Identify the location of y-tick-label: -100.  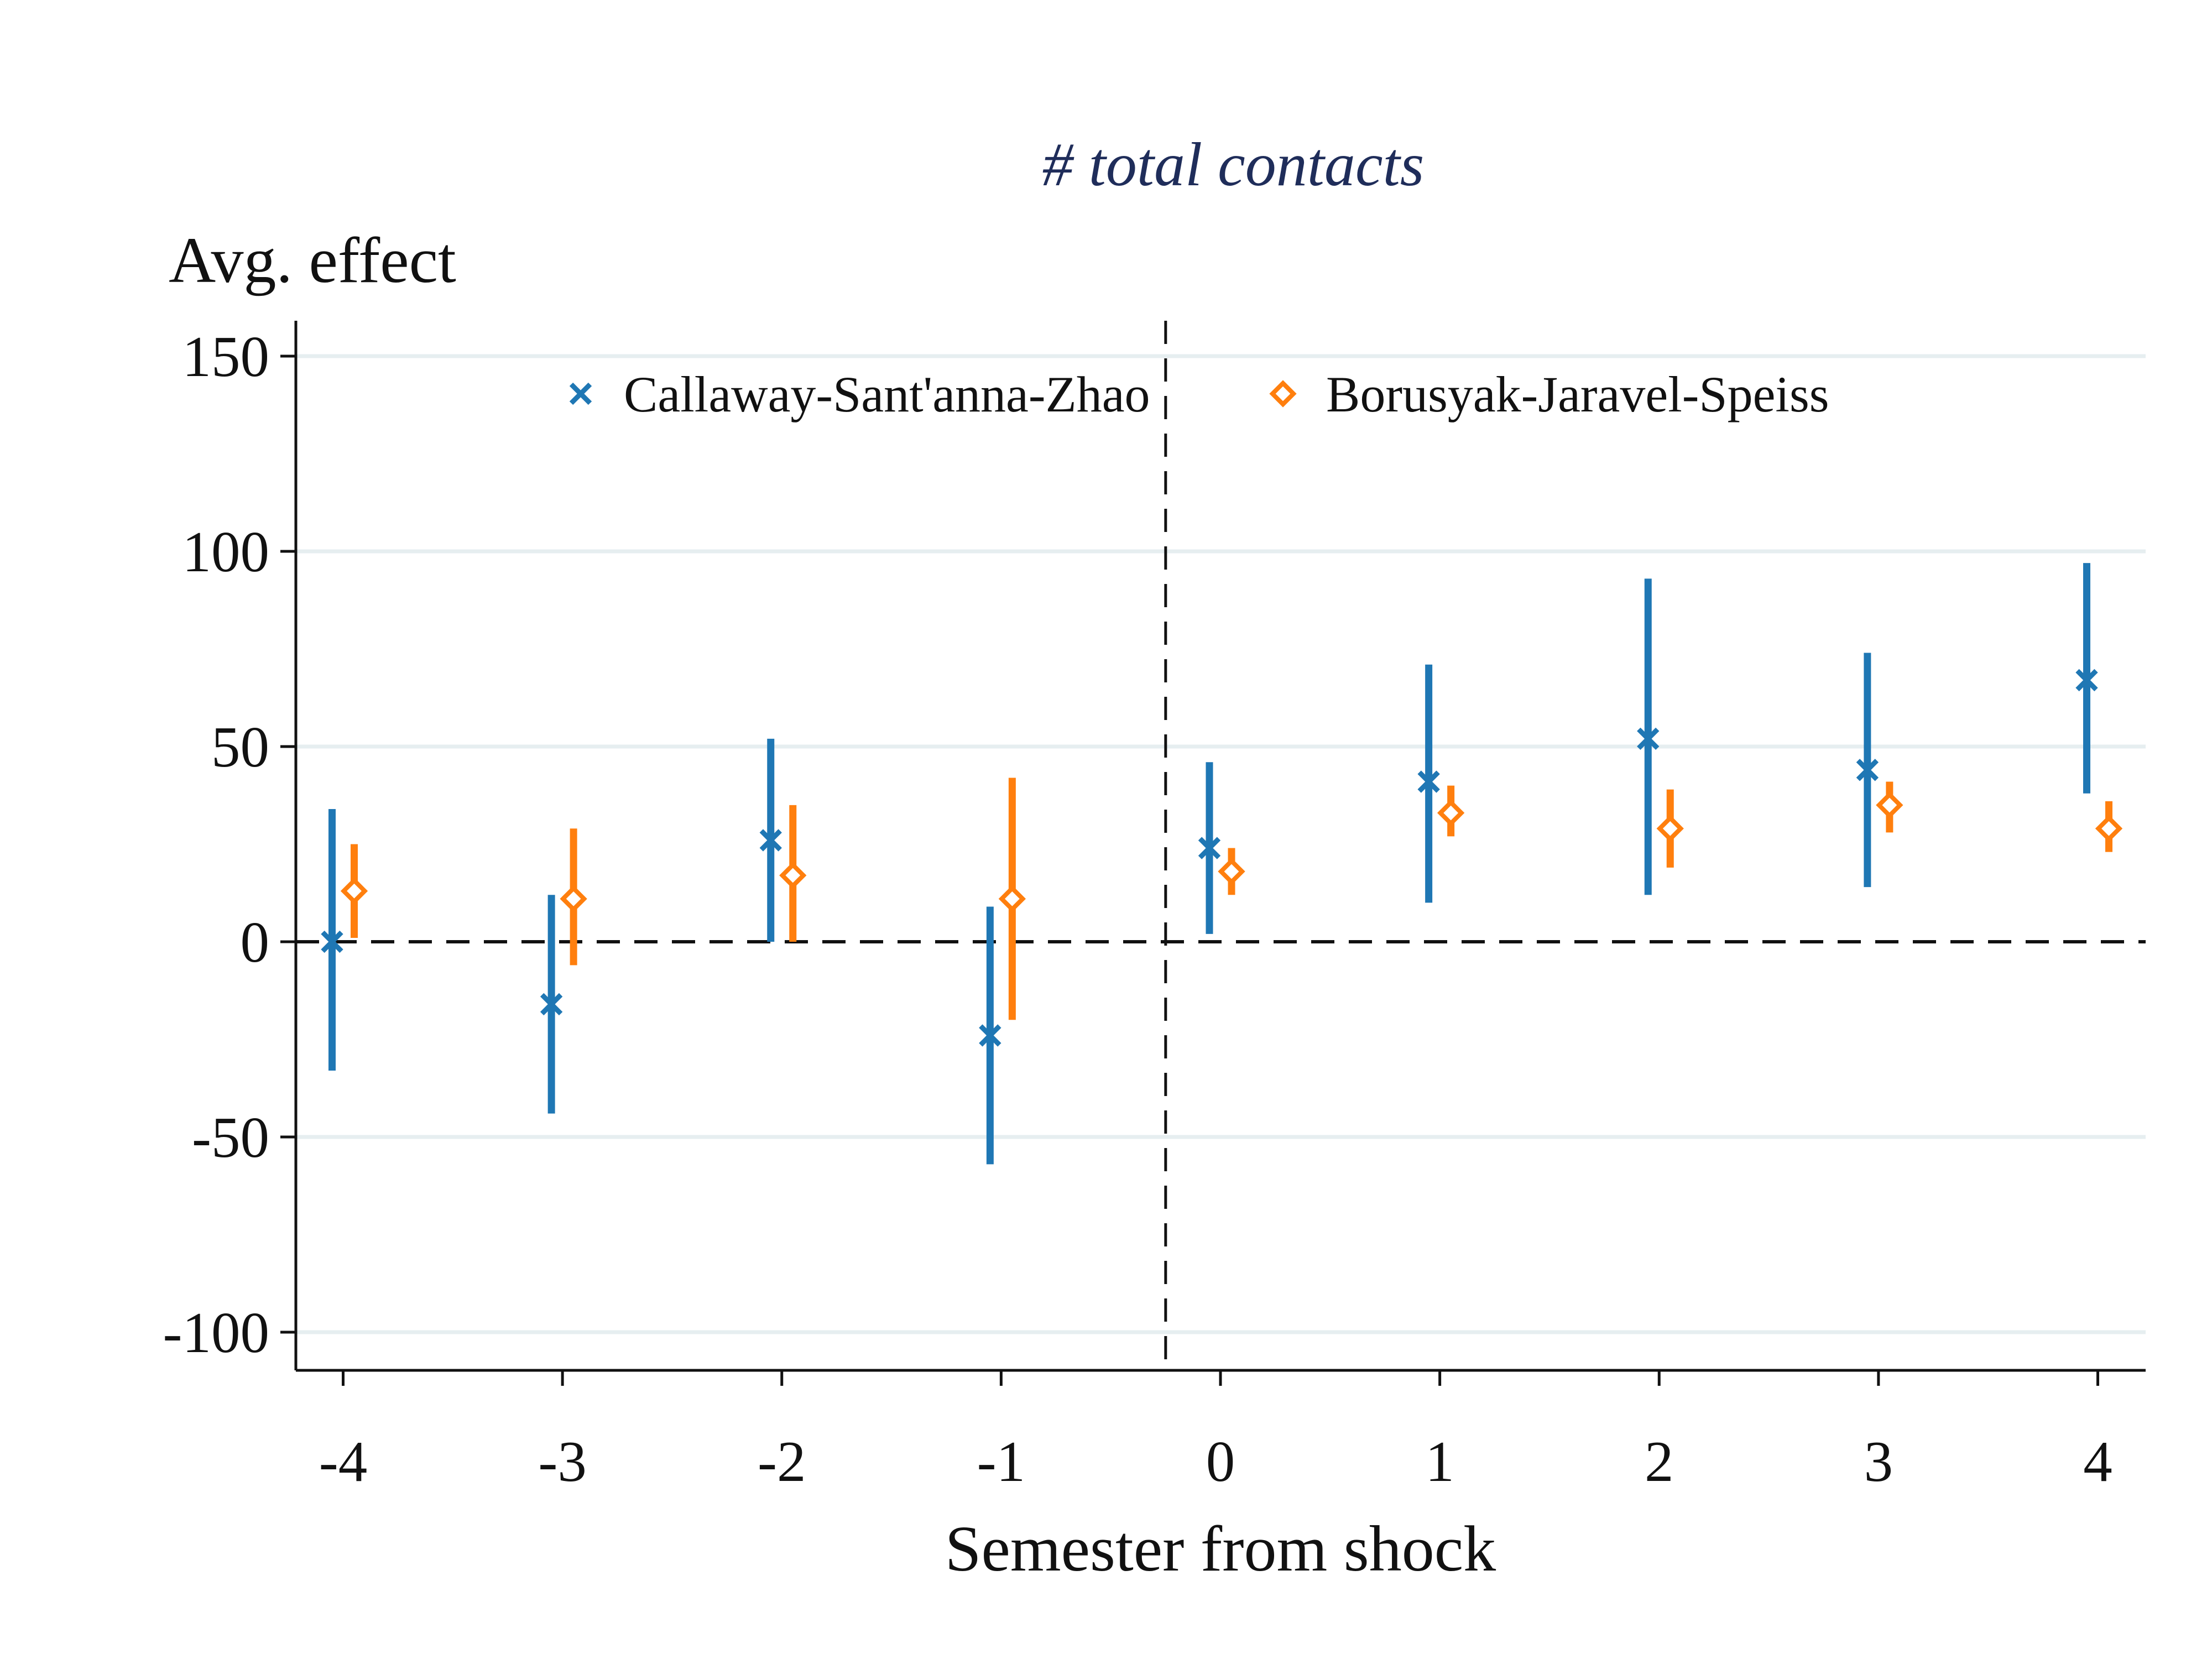
(216, 1333).